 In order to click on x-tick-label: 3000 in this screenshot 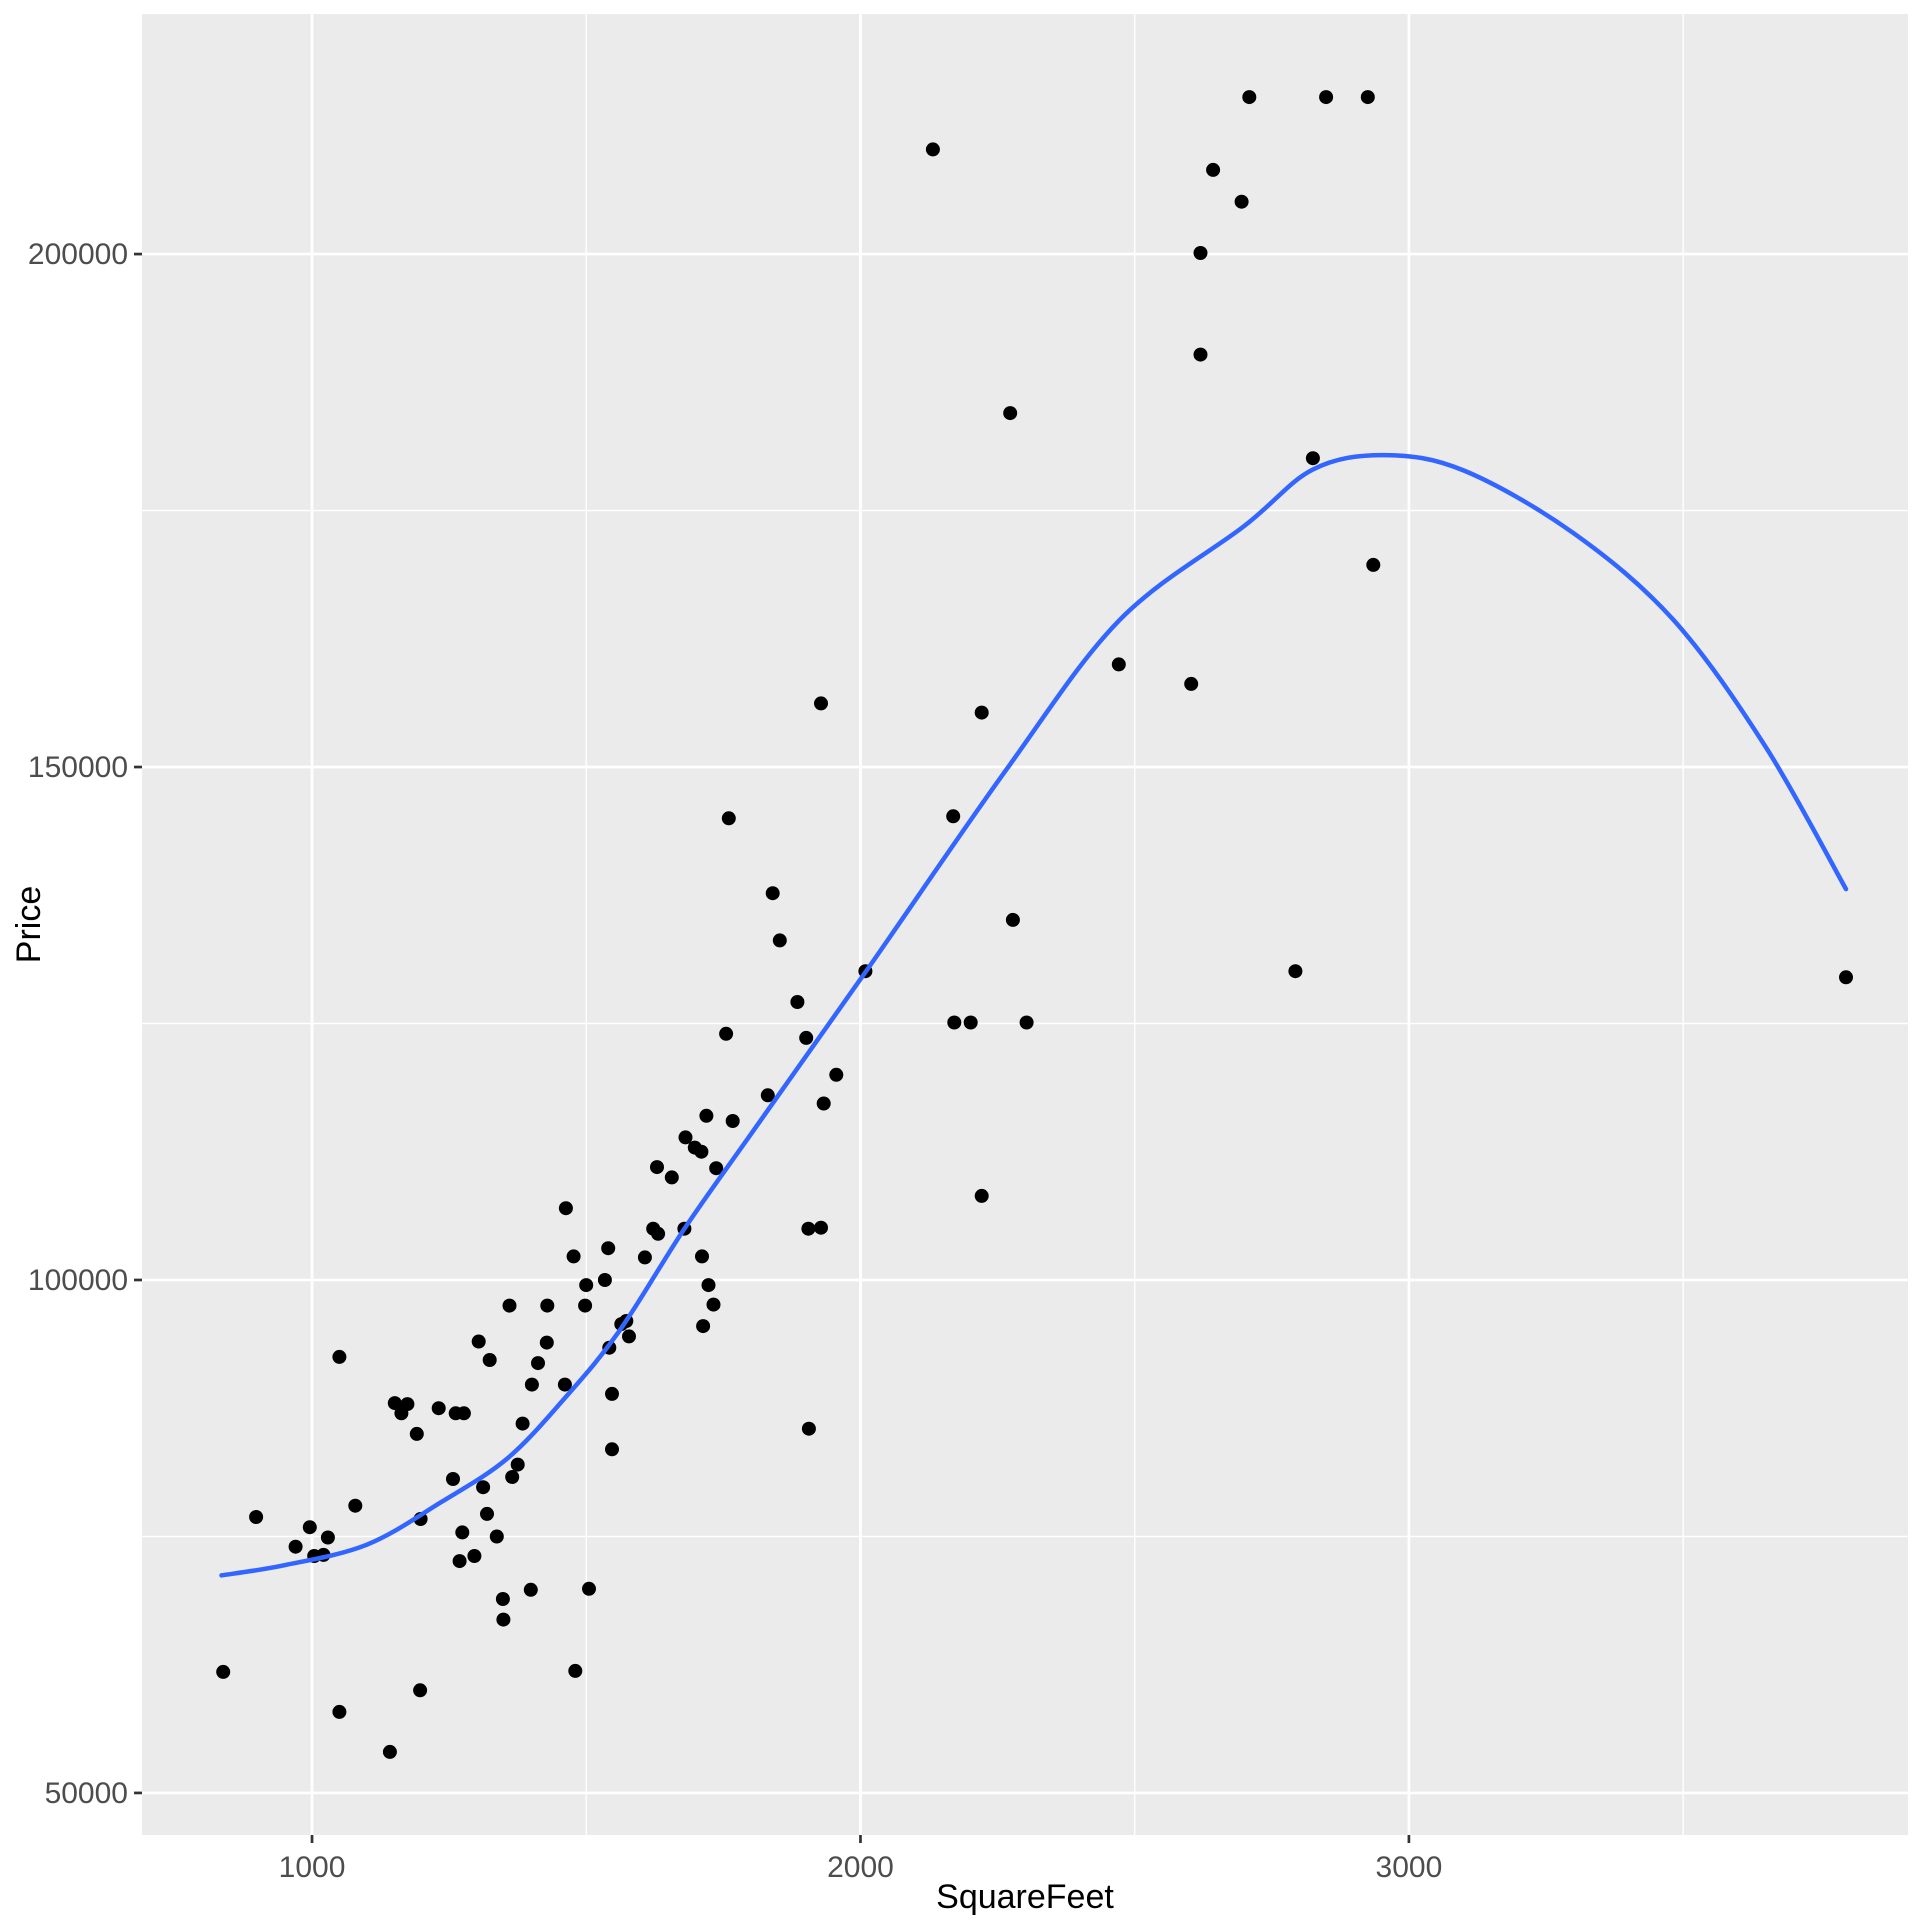, I will do `click(1409, 1867)`.